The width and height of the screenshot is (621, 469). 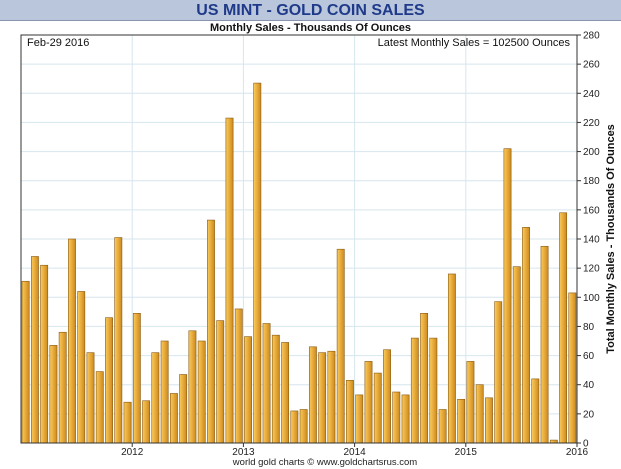 I want to click on y-tick-label: 40, so click(x=589, y=385).